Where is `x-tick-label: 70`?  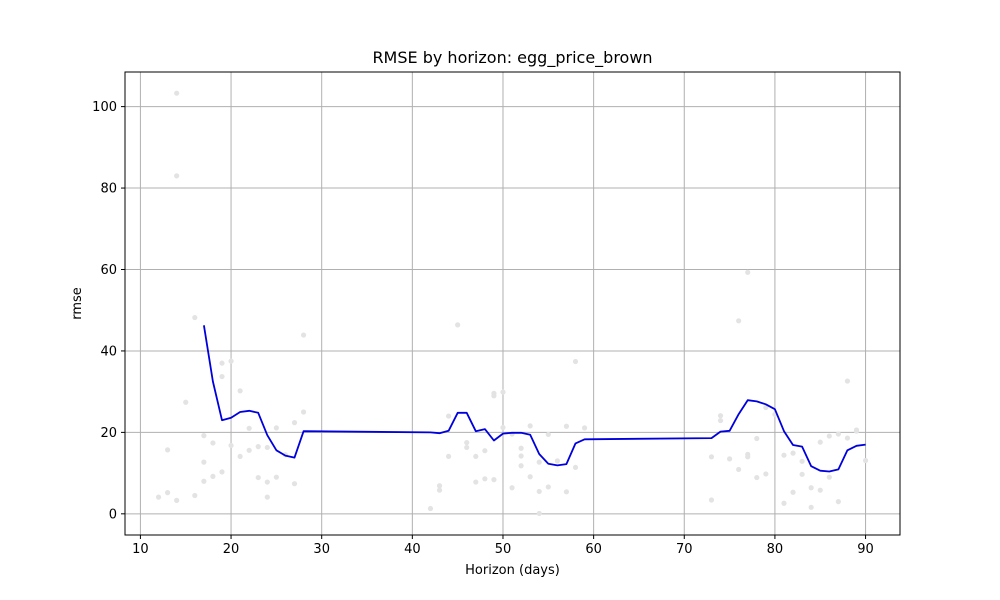 x-tick-label: 70 is located at coordinates (684, 549).